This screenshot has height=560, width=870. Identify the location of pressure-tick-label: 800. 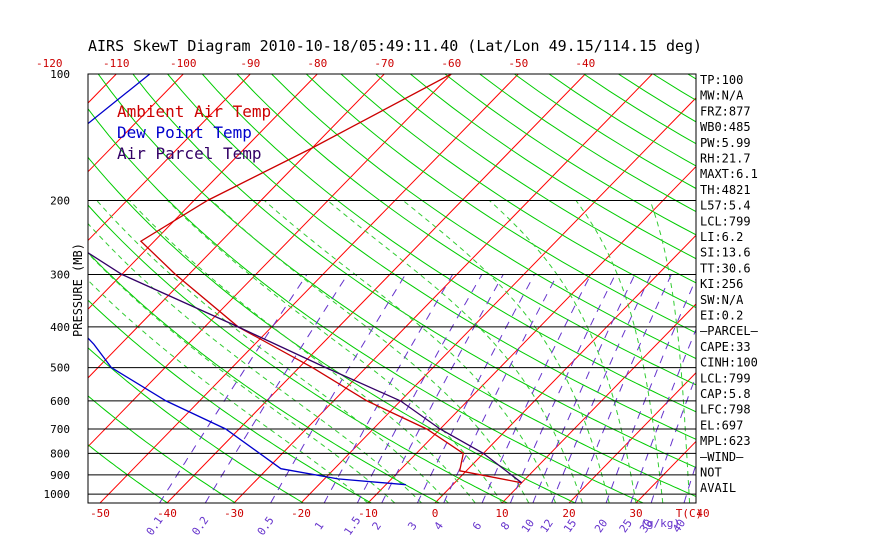
(60, 453).